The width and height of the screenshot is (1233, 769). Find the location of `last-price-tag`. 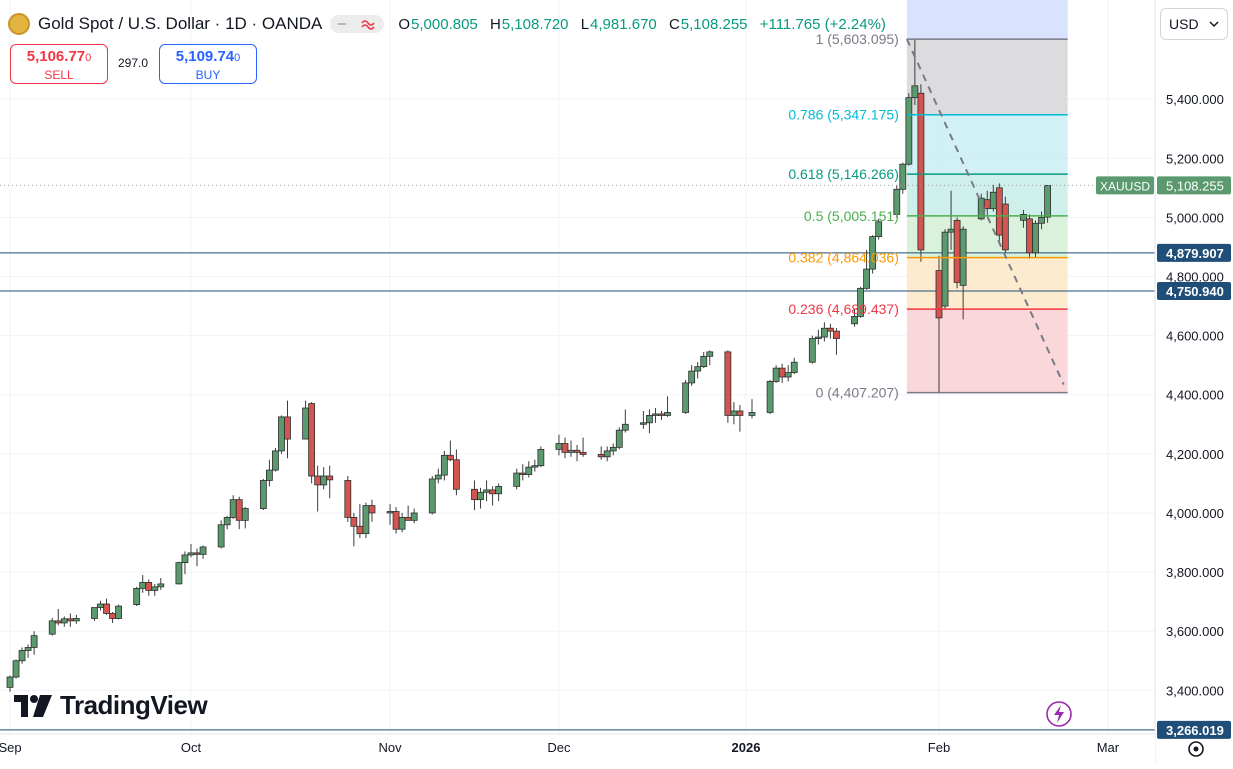

last-price-tag is located at coordinates (1194, 185).